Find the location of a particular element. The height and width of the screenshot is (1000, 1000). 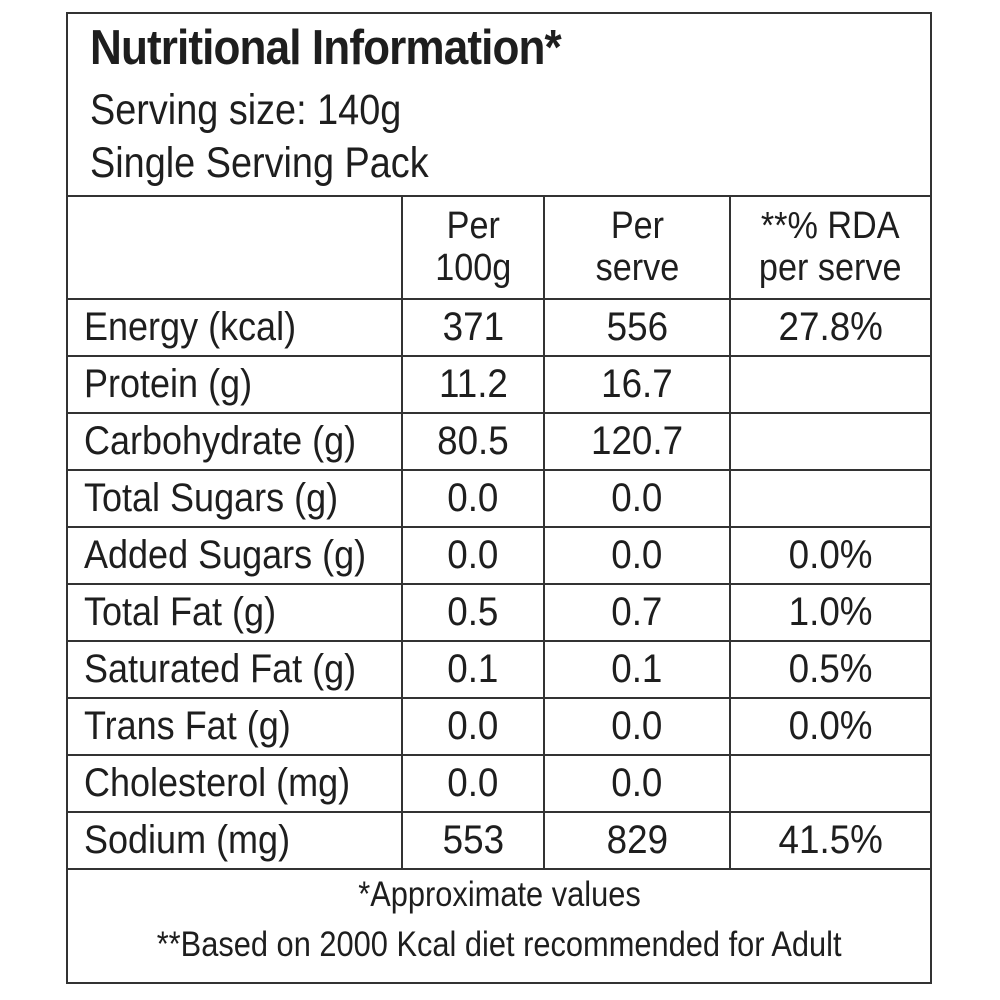

value-rda-cell: 41.5% is located at coordinates (830, 841).